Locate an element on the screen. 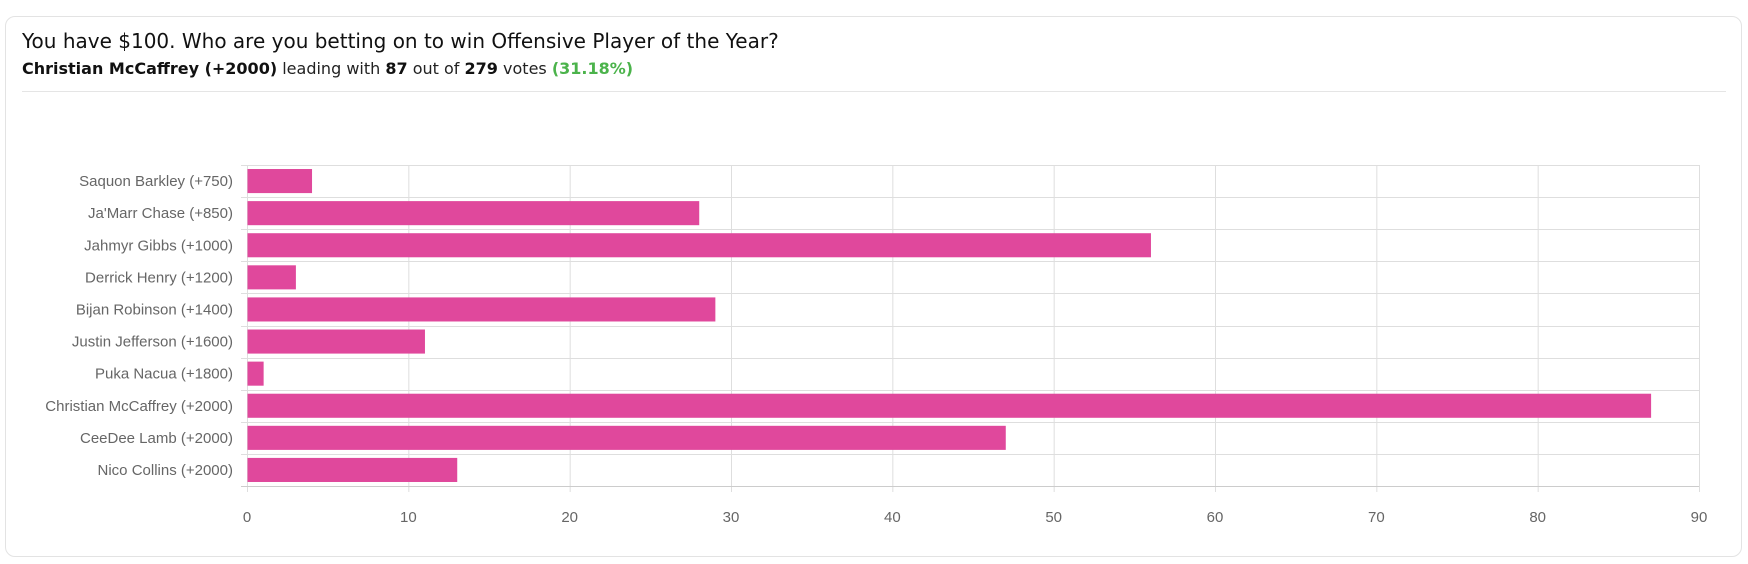 This screenshot has width=1748, height=564. category-label: Puka Nacua (+1800) is located at coordinates (164, 374).